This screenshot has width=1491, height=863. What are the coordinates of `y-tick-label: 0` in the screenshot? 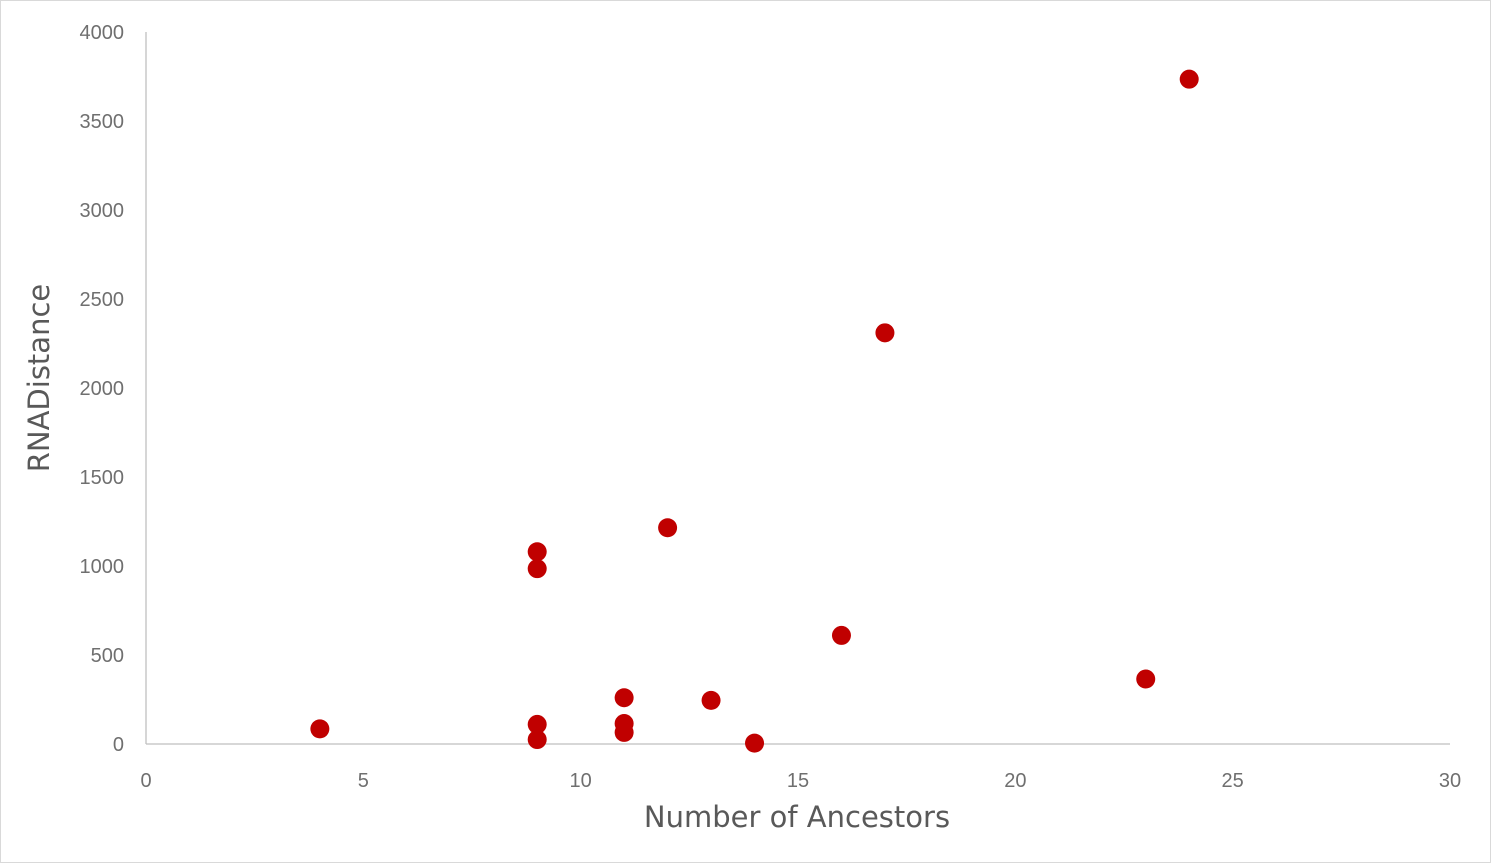 It's located at (118, 745).